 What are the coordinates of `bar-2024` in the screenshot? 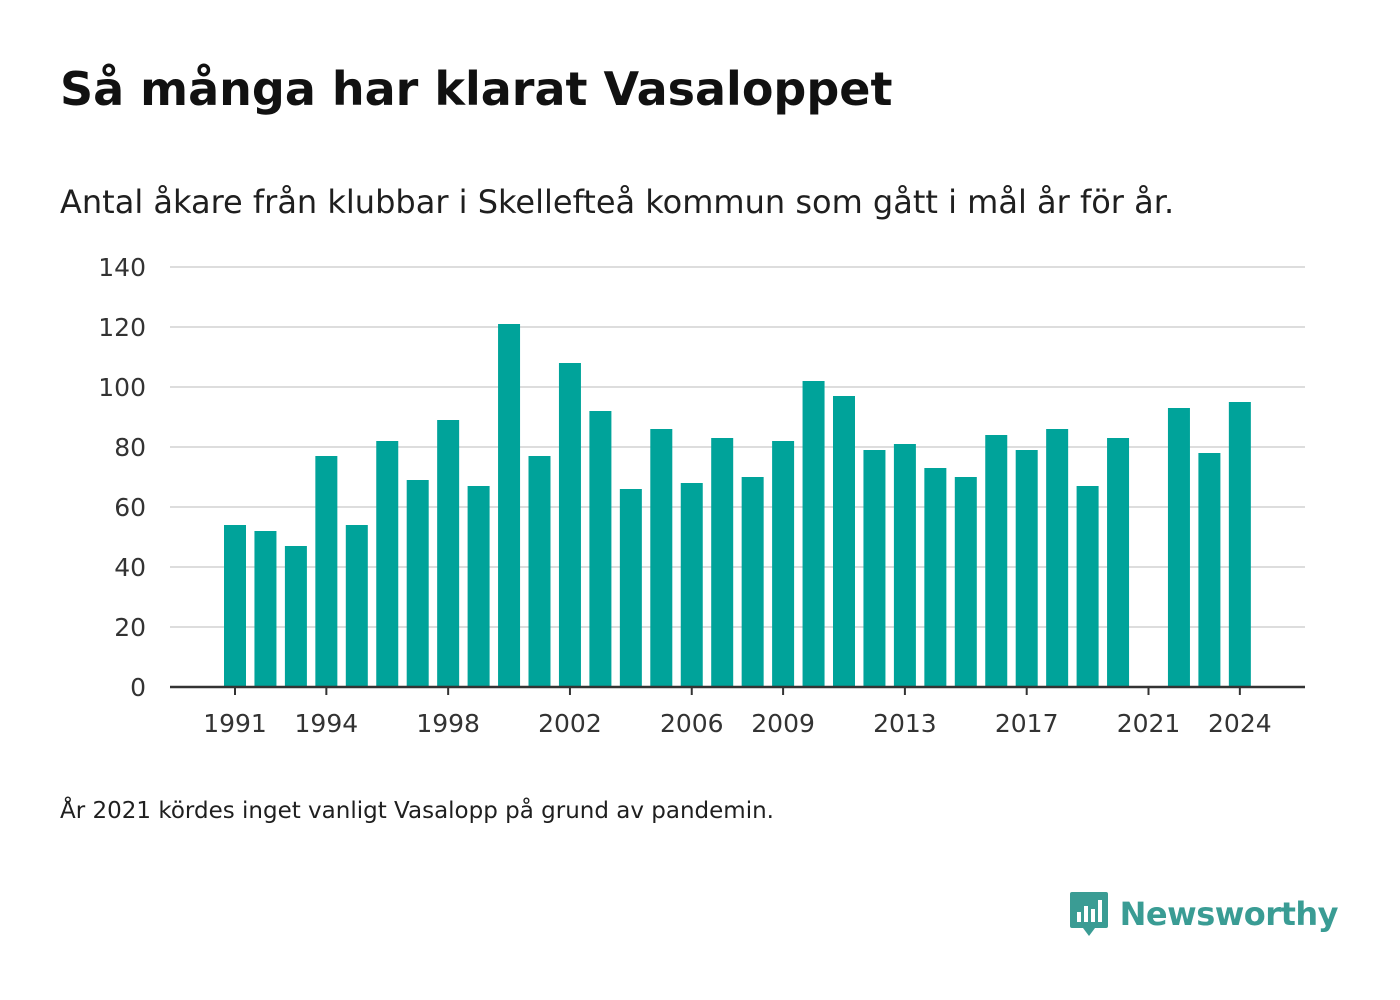 It's located at (1239, 544).